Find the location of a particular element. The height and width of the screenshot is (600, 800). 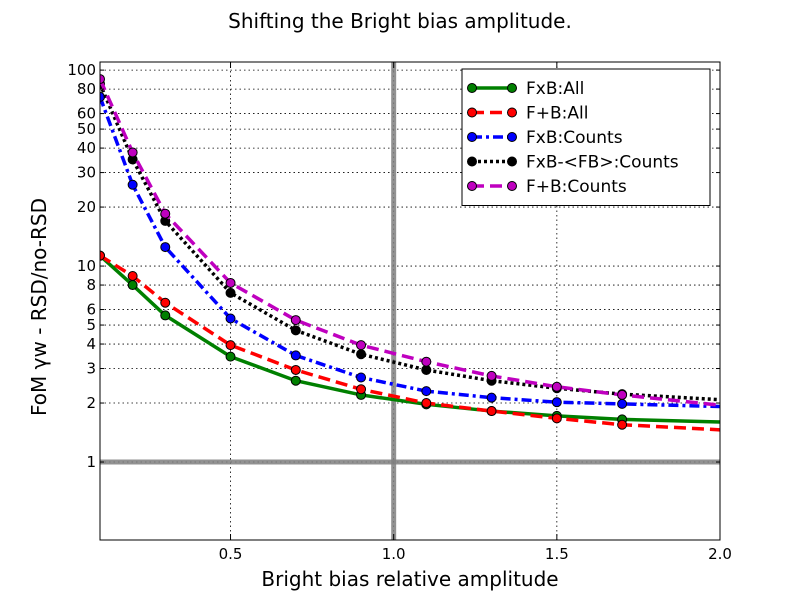

legend-item: F+B:Counts is located at coordinates (547, 187).